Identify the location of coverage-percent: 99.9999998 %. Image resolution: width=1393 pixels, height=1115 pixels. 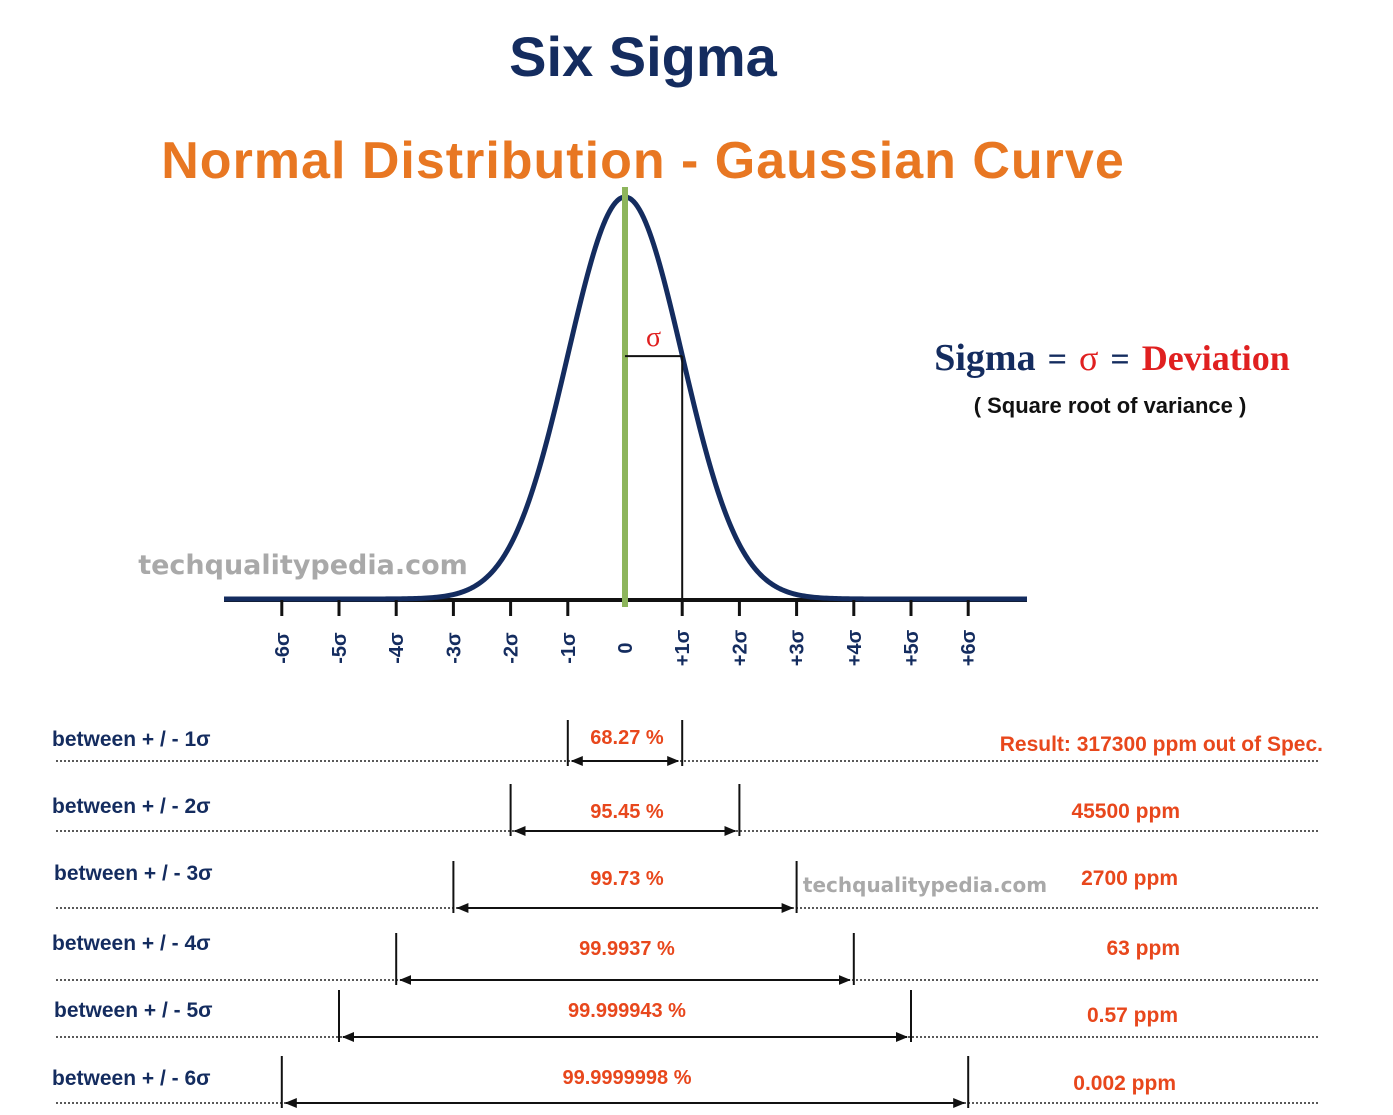
(626, 1078).